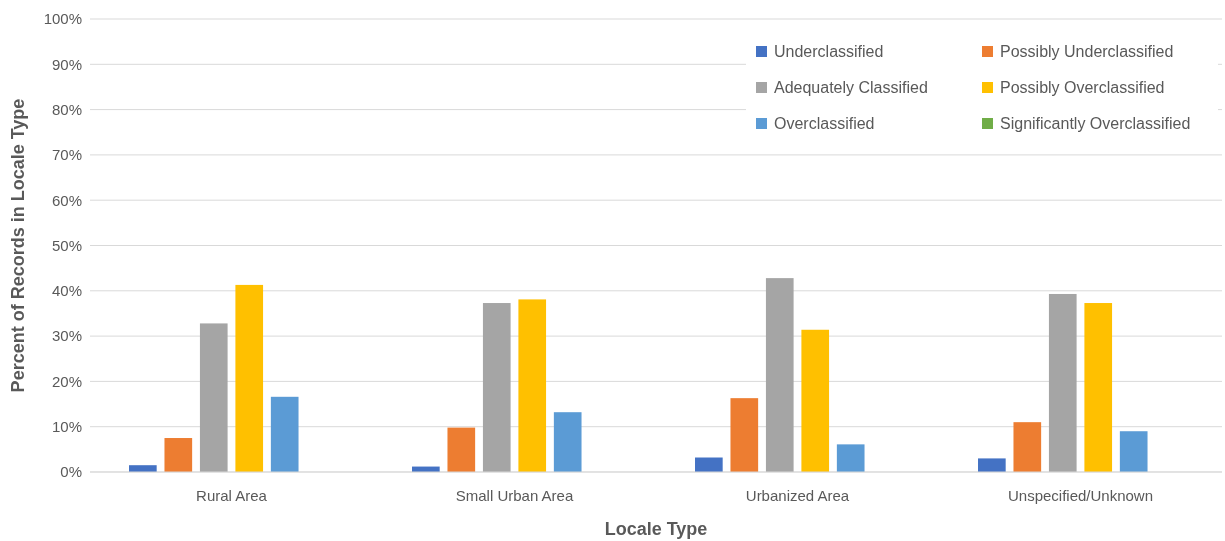 This screenshot has height=541, width=1225. What do you see at coordinates (1095, 123) in the screenshot?
I see `legend-label: Significantly Overclassified` at bounding box center [1095, 123].